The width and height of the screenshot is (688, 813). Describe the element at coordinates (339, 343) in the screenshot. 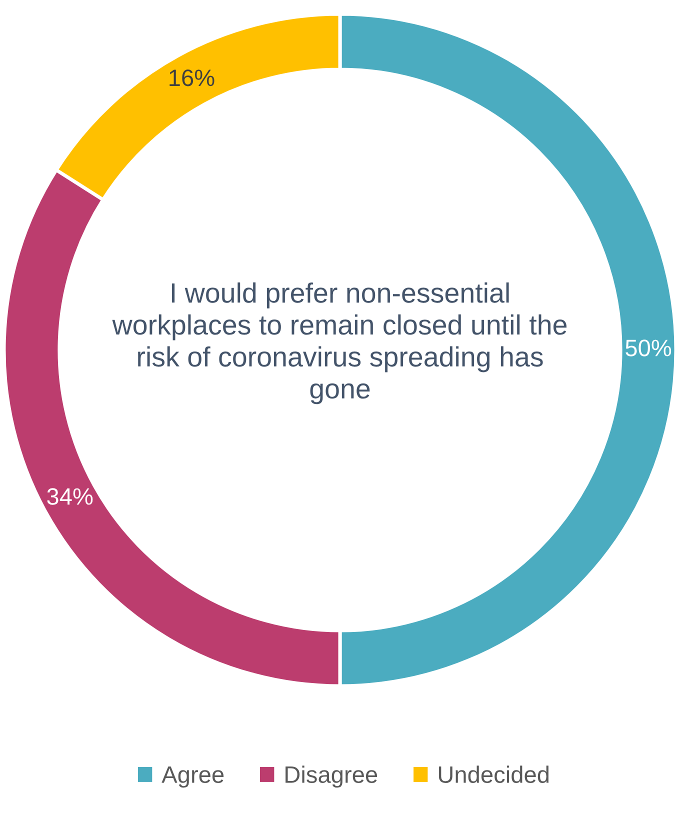

I see `text: I would prefer non-essential workplaces to remain closed until the risk of coronavirus spreading has gone` at that location.